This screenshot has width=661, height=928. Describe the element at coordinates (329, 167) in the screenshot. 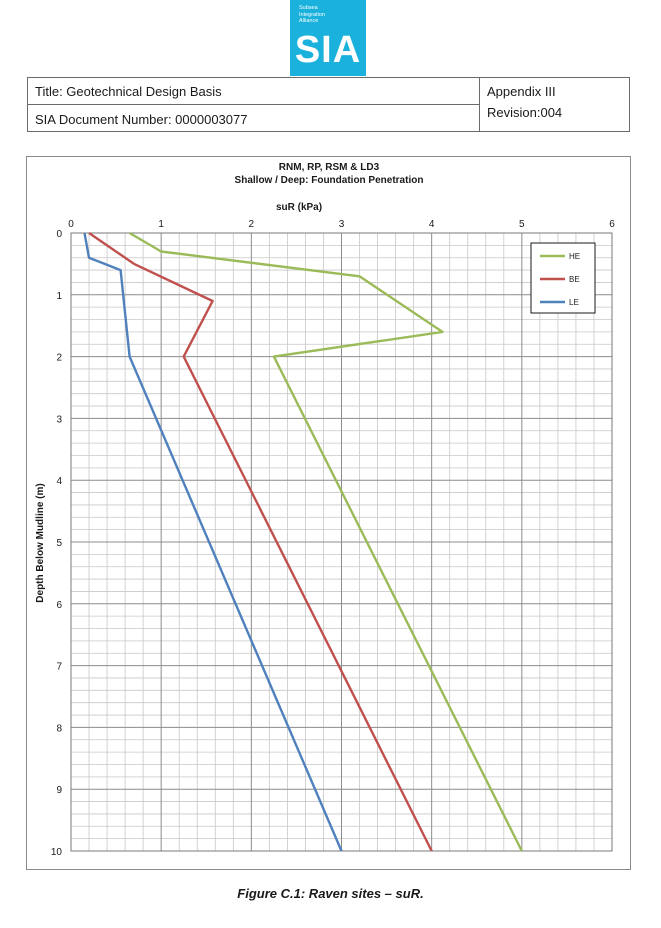

I see `chart-title: RNM, RP, RSM & LD3` at that location.